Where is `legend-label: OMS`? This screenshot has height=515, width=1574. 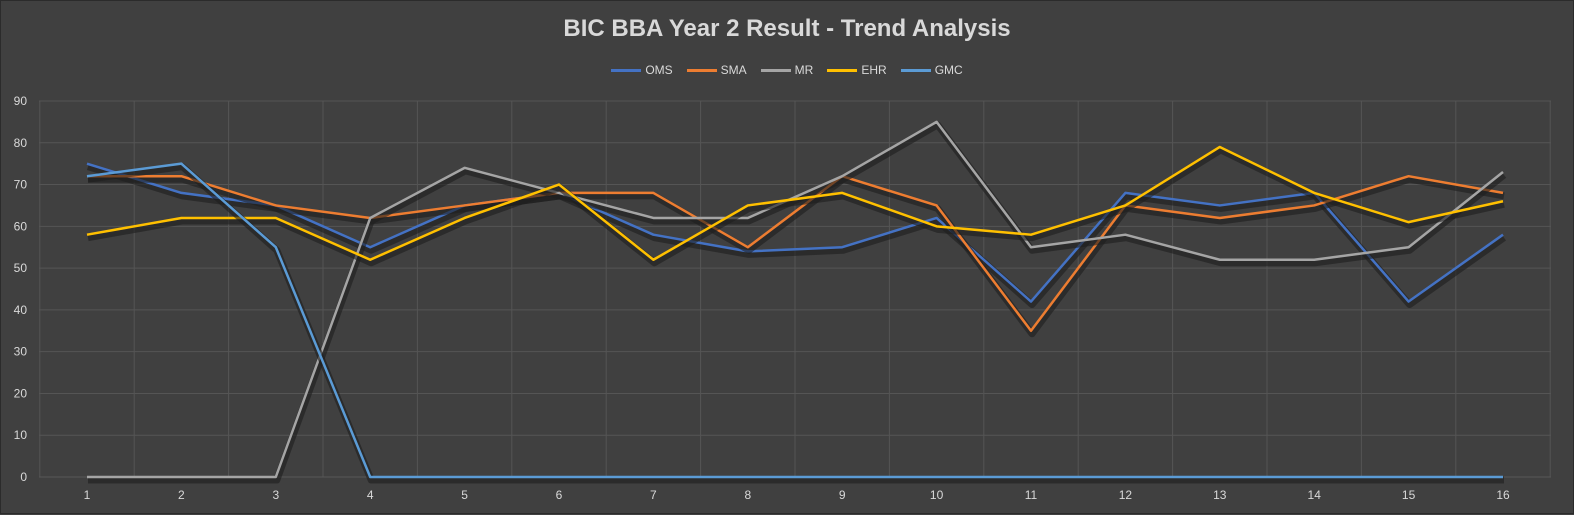 legend-label: OMS is located at coordinates (659, 70).